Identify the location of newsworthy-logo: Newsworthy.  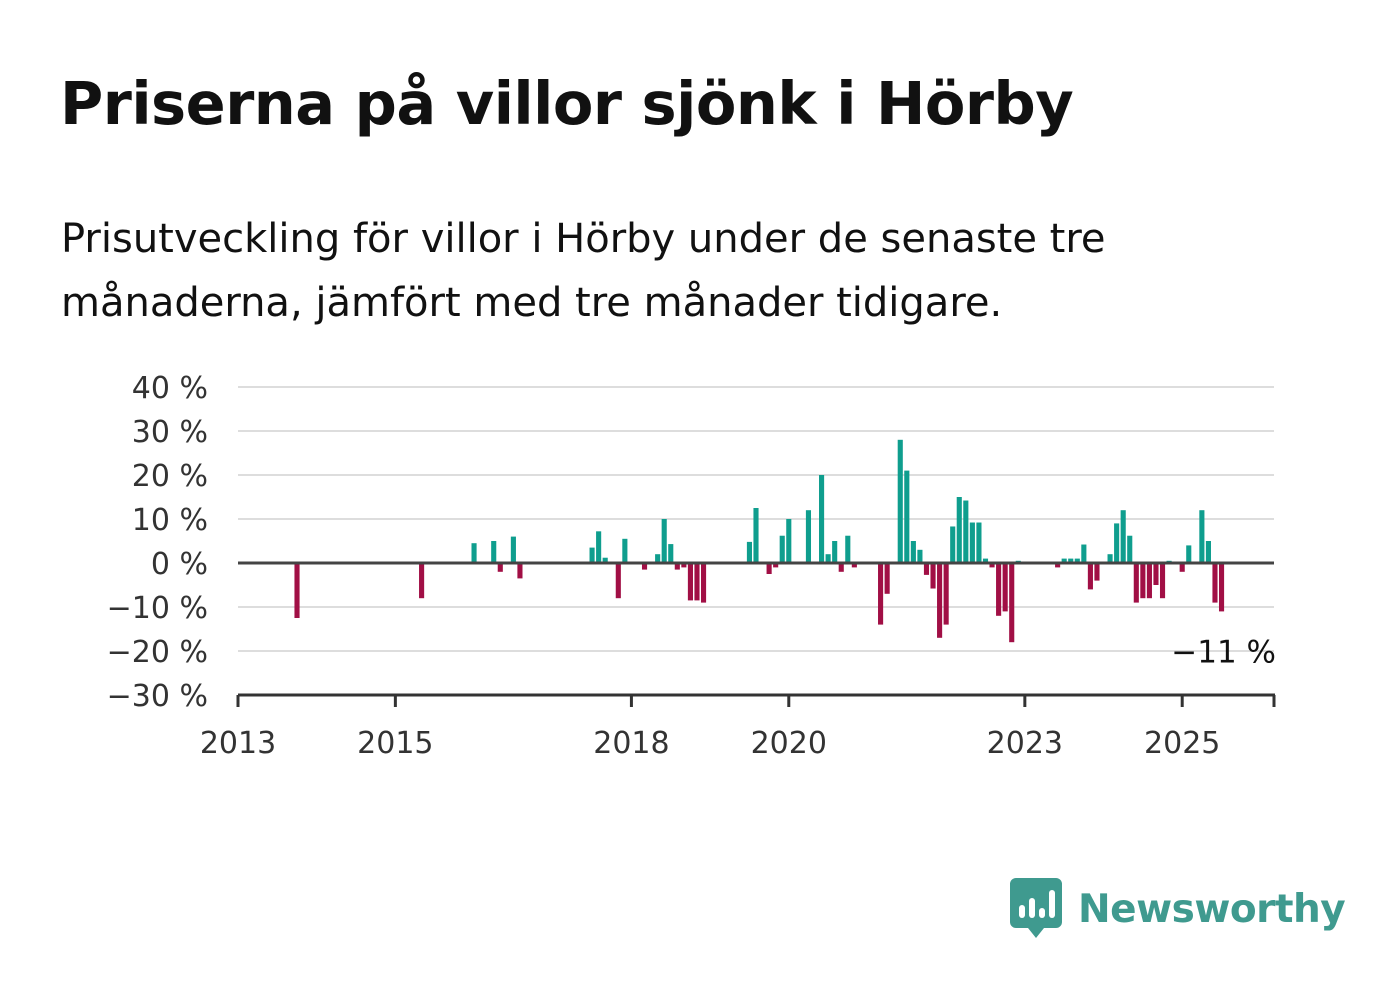
(1178, 909).